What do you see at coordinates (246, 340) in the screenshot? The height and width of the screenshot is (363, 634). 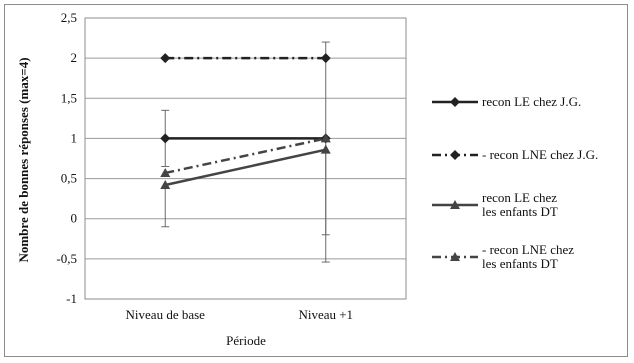 I see `x-axis-title: Période` at bounding box center [246, 340].